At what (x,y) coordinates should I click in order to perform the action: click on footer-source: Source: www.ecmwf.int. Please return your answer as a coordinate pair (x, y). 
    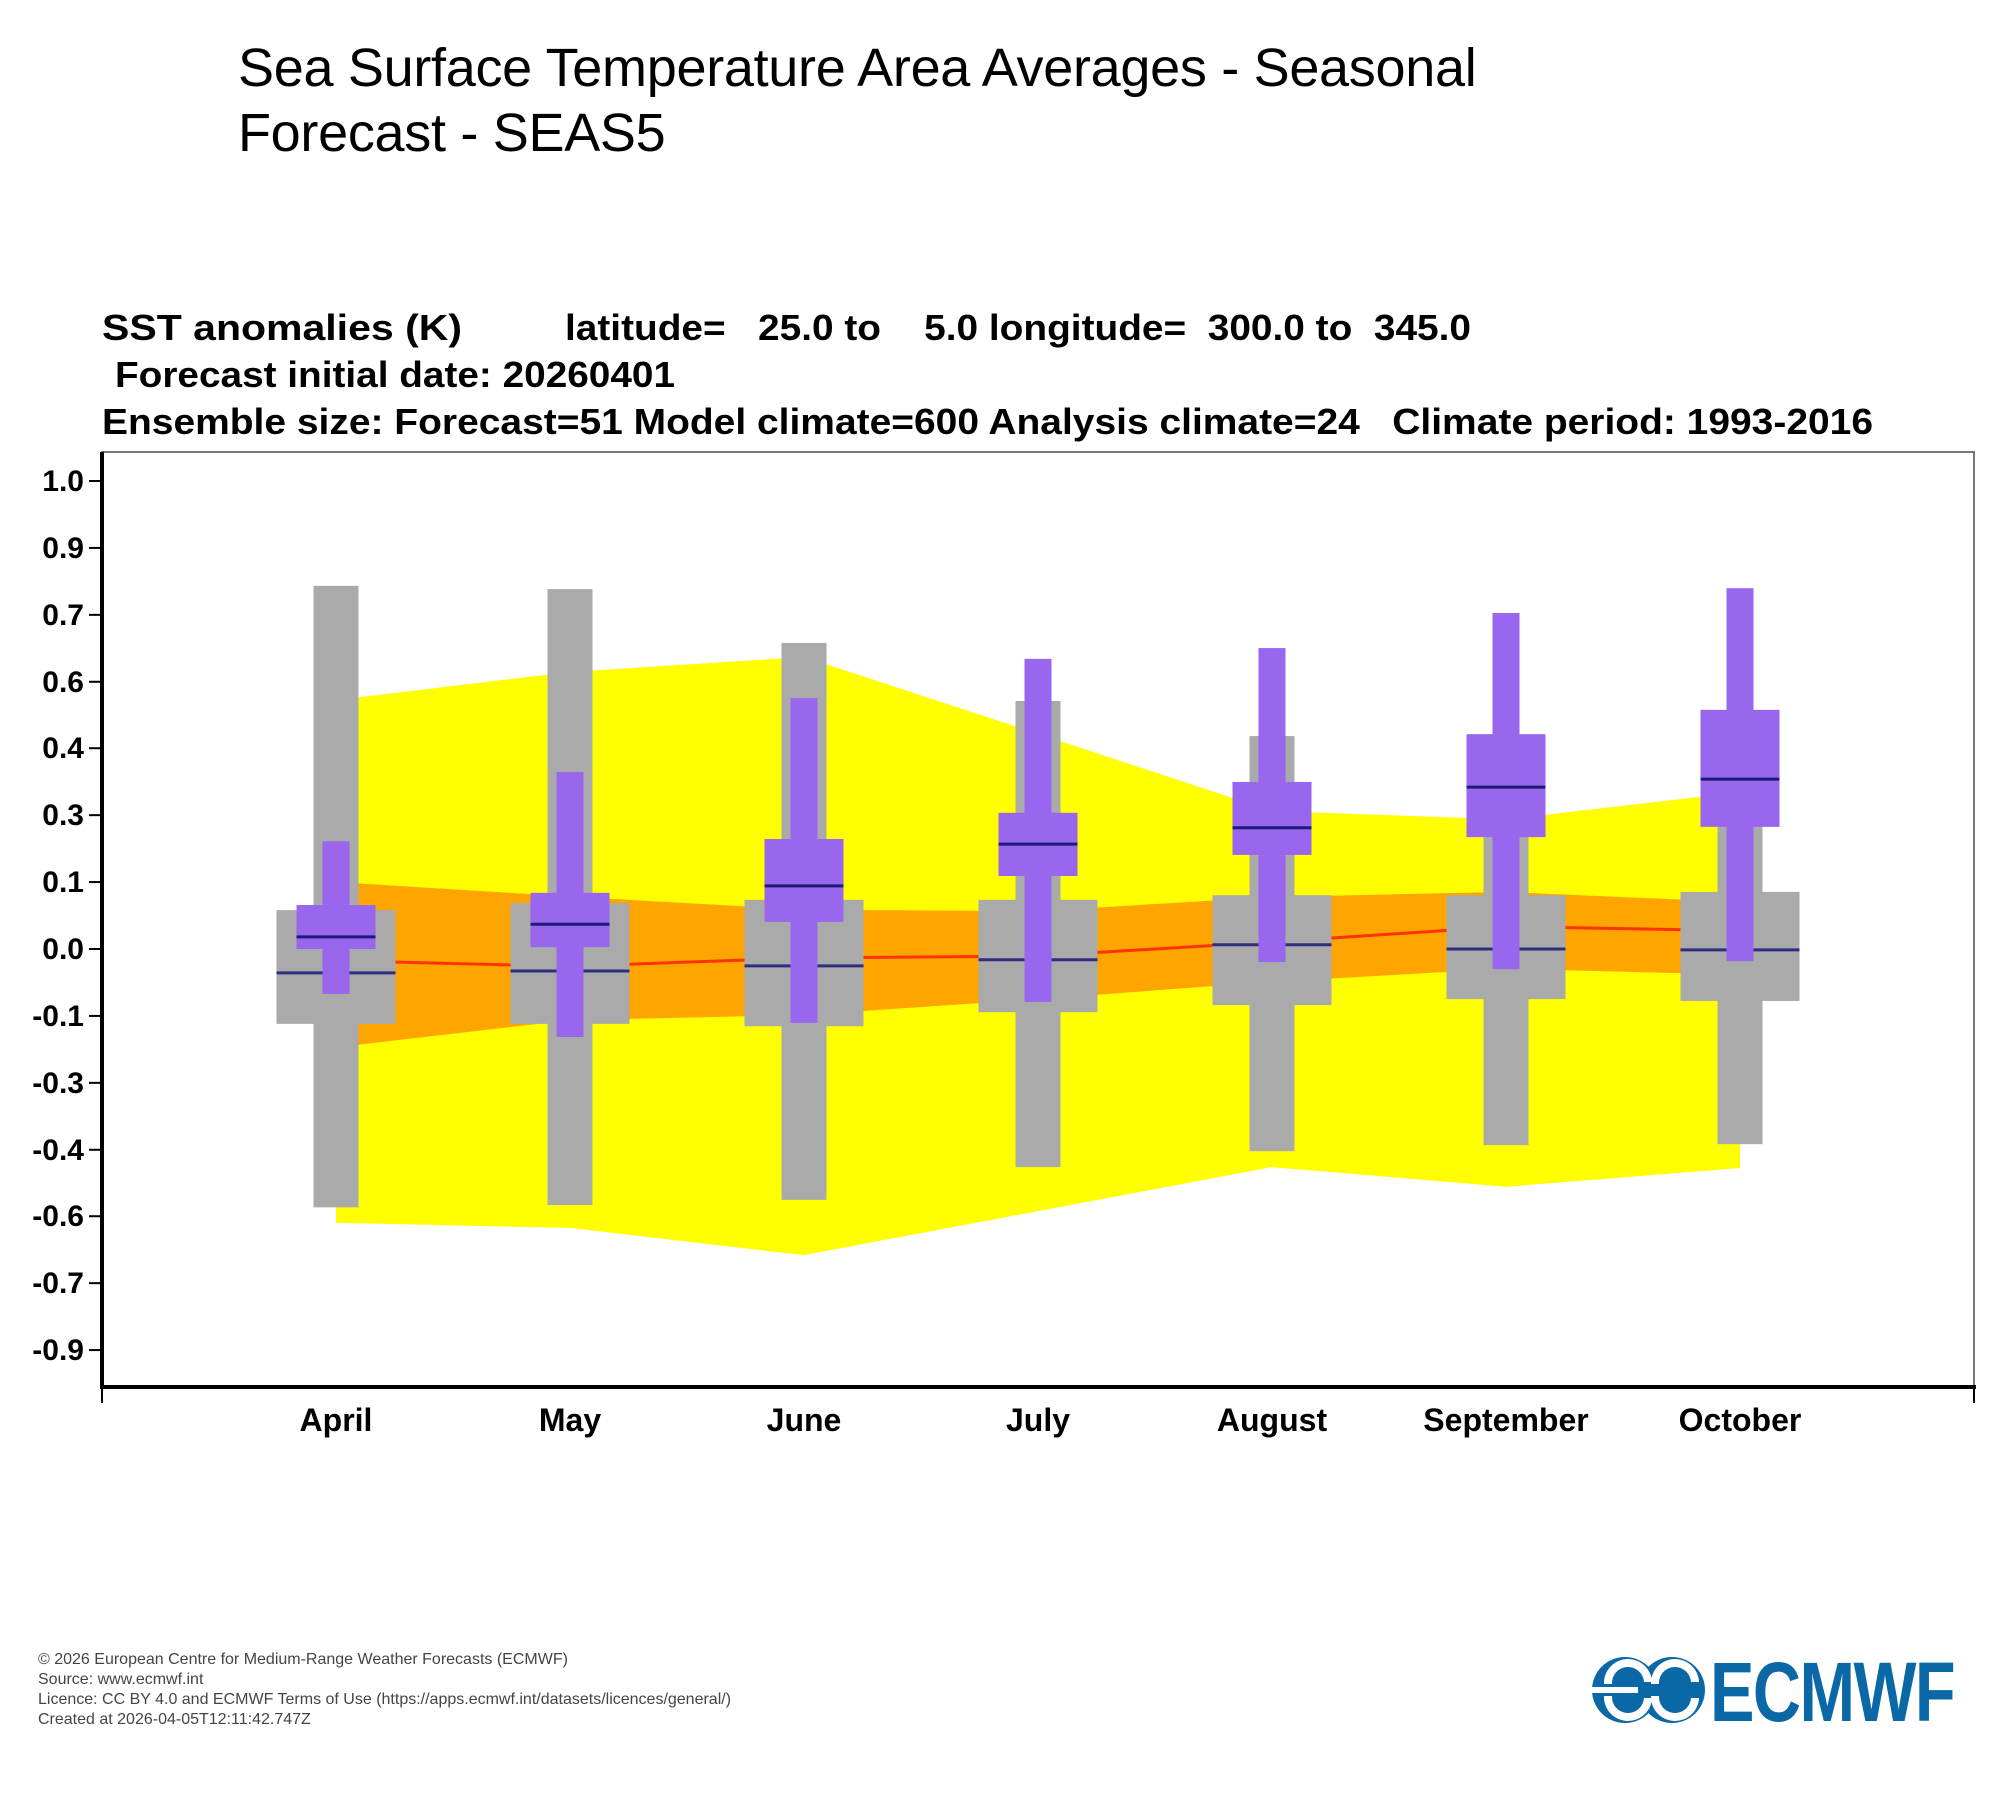
    Looking at the image, I should click on (121, 1679).